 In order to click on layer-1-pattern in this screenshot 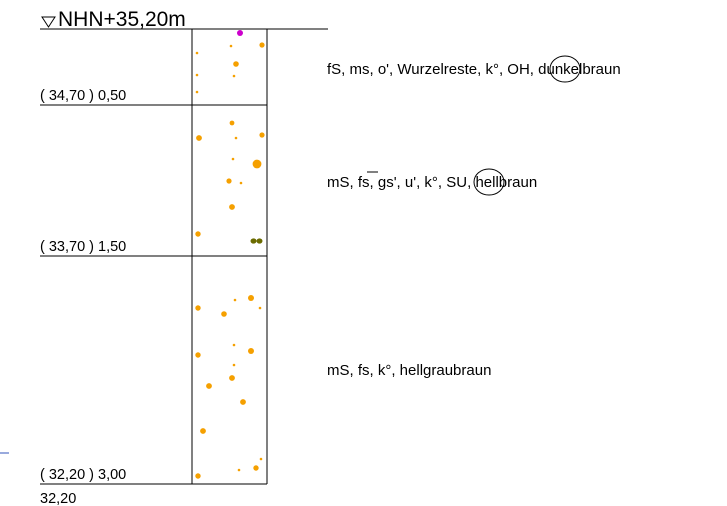, I will do `click(230, 62)`.